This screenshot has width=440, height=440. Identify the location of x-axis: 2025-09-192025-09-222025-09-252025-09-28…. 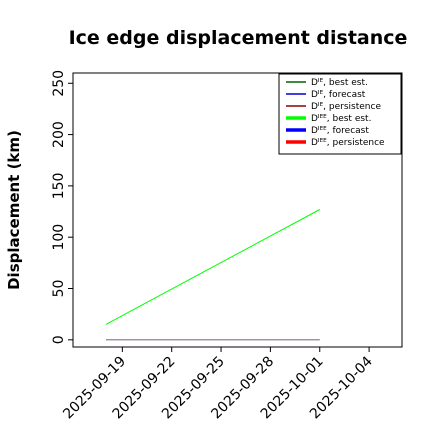
(218, 384).